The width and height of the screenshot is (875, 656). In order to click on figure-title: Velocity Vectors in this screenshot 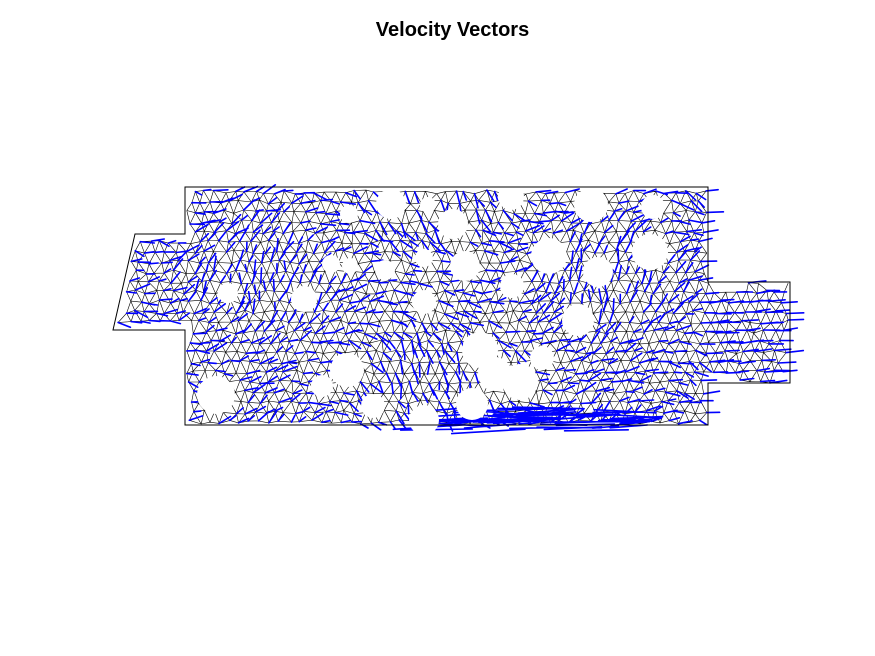, I will do `click(452, 30)`.